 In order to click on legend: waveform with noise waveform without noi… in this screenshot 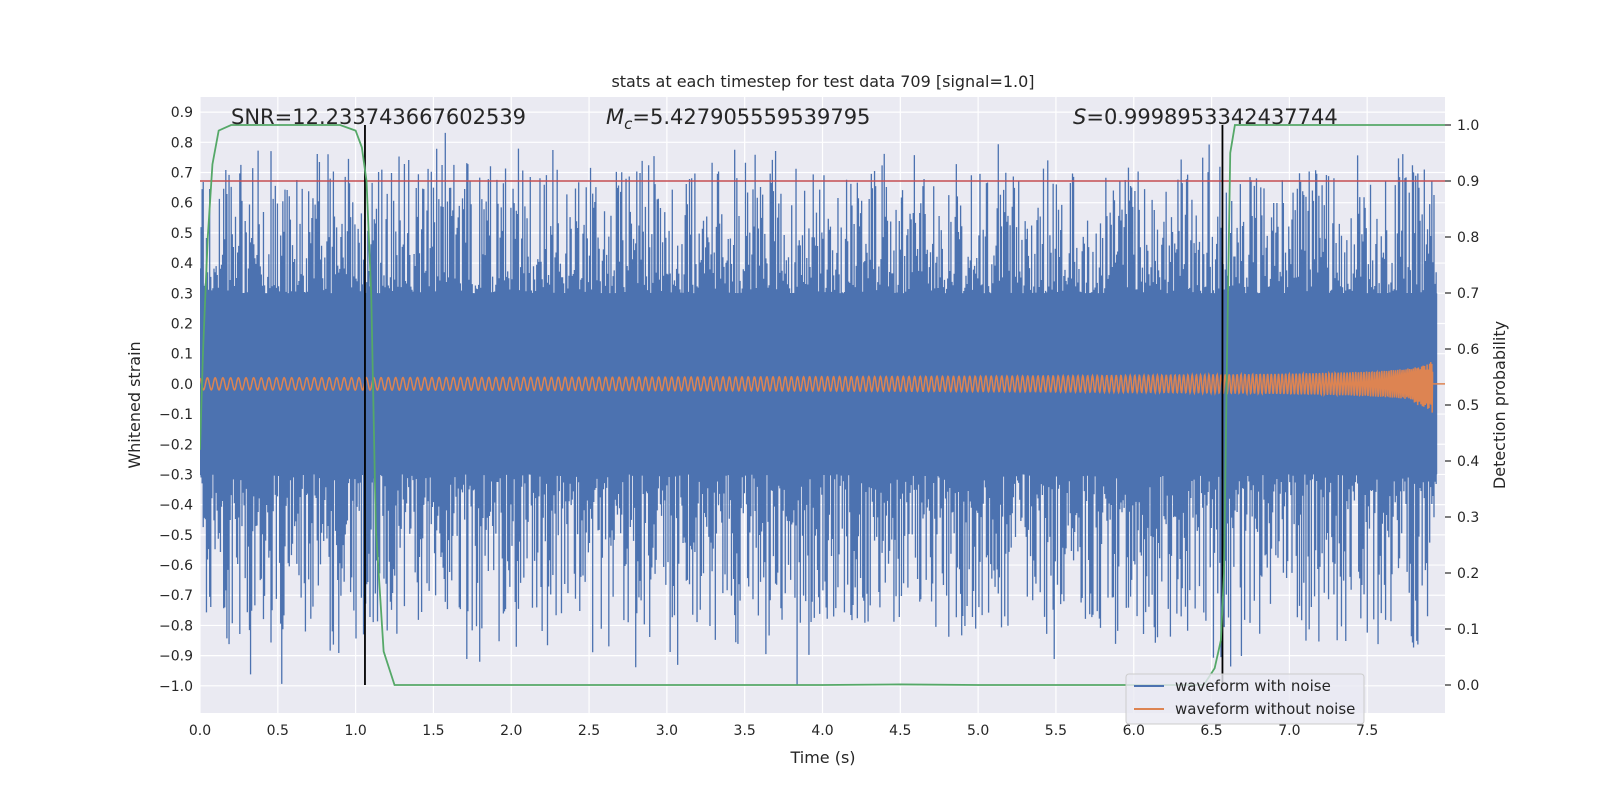, I will do `click(1245, 699)`.